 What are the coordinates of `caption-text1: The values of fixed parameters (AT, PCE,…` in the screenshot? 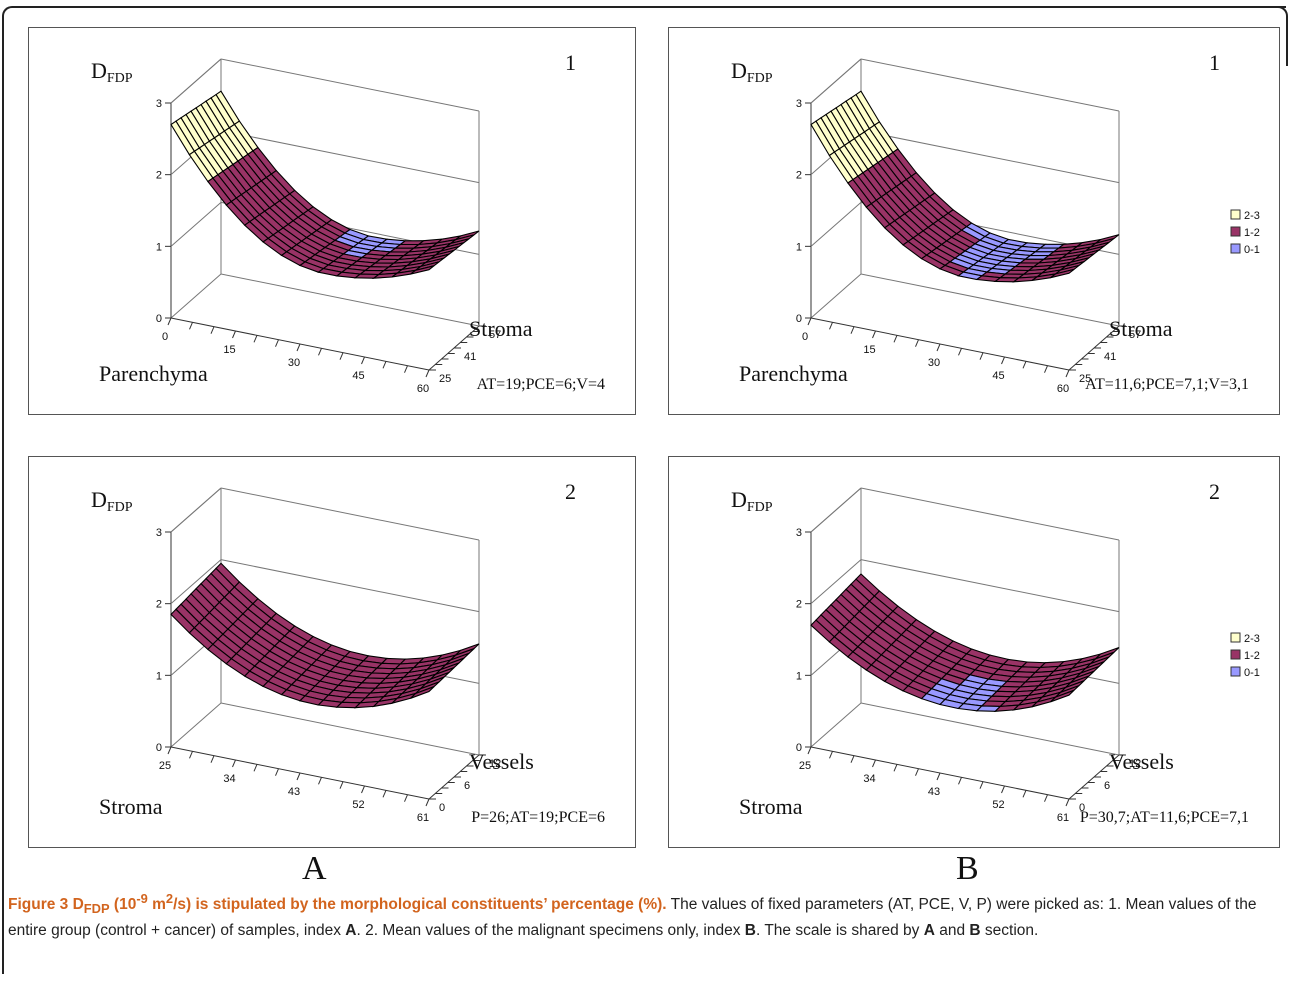 It's located at (632, 918).